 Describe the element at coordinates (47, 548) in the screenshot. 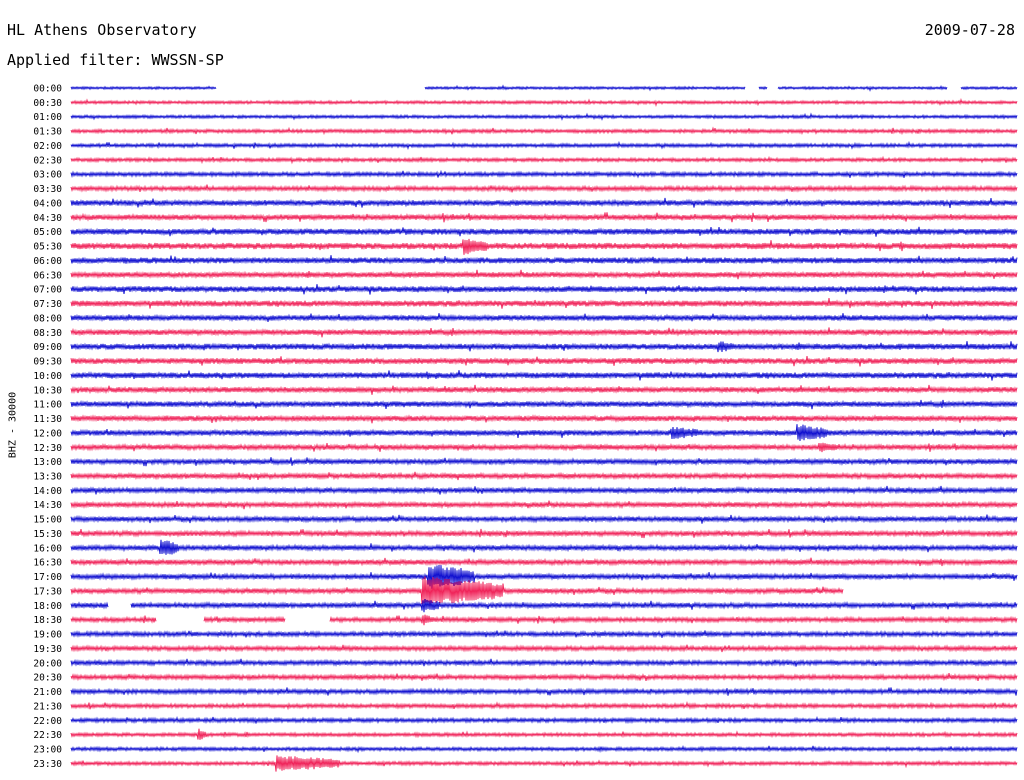

I see `time-label-1600: 16:00` at that location.